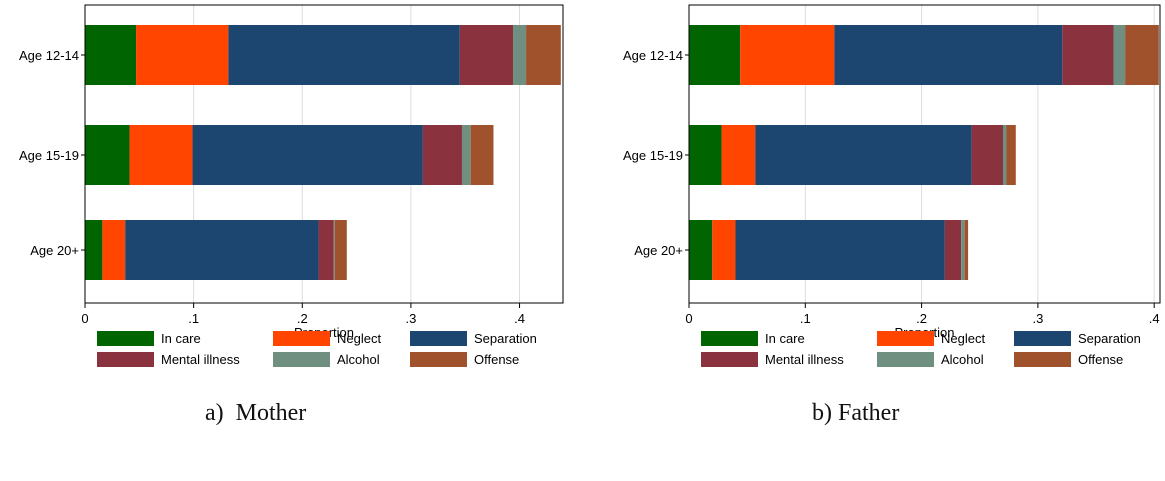 The height and width of the screenshot is (481, 1165). I want to click on father-caption: b) Father, so click(856, 413).